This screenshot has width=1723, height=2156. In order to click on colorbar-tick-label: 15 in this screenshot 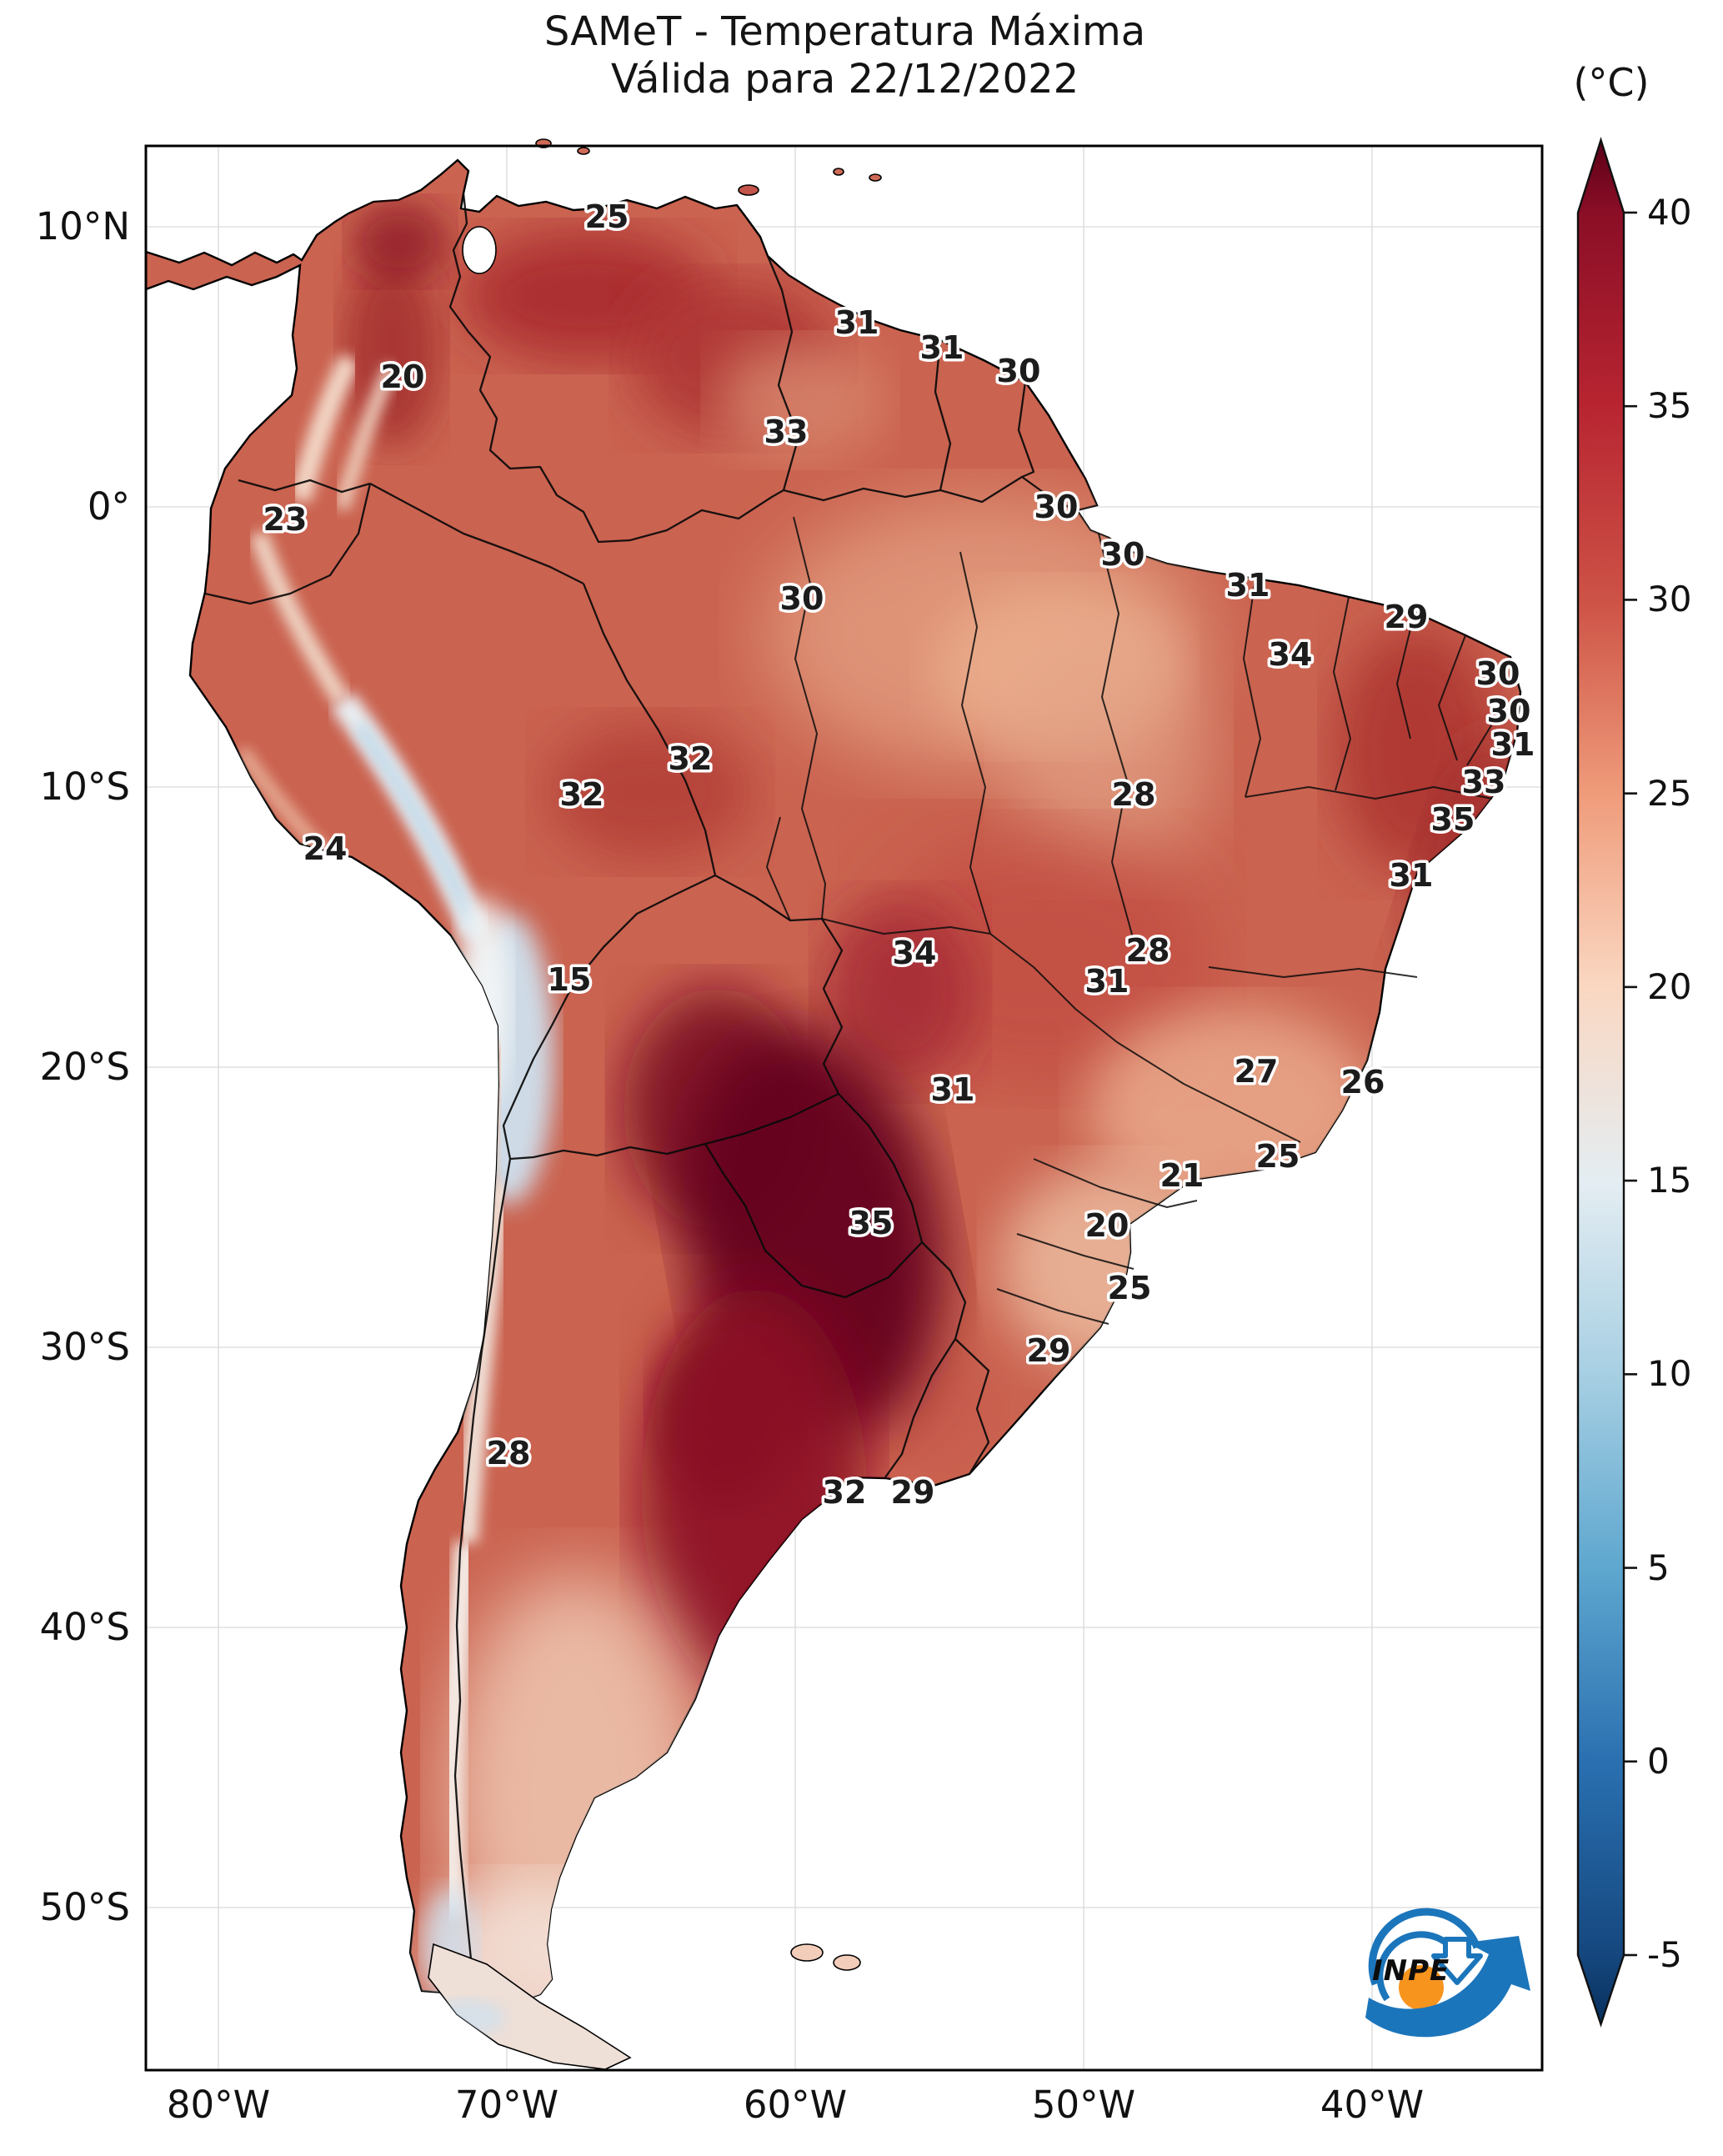, I will do `click(1669, 1180)`.